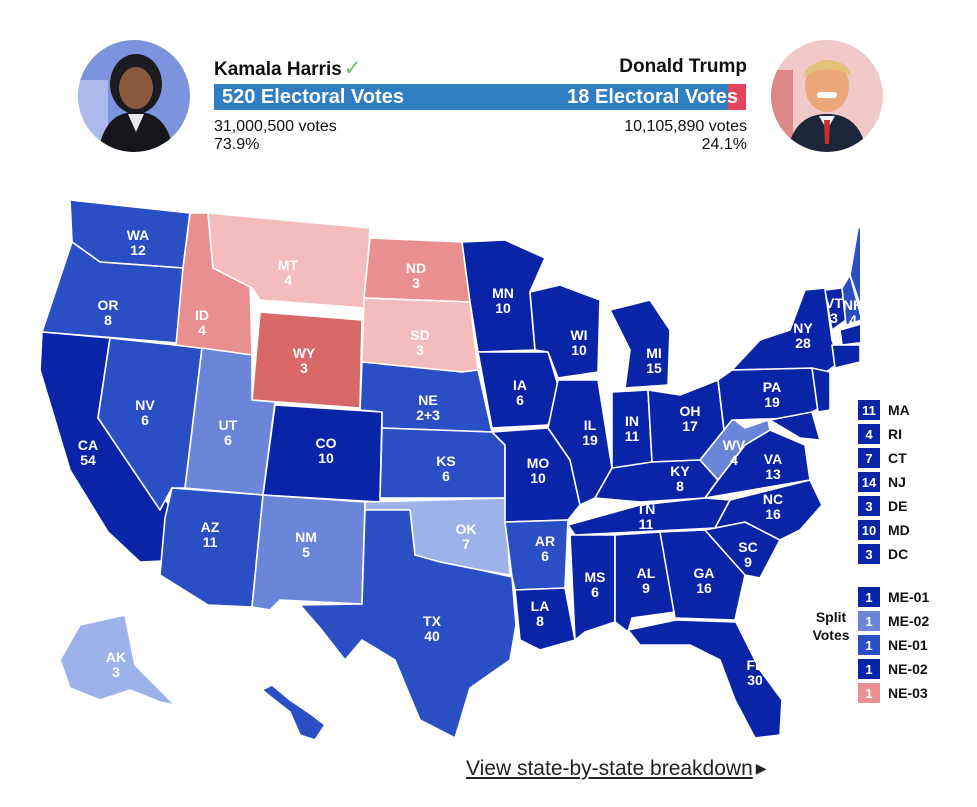 The height and width of the screenshot is (807, 977). I want to click on state-label-ca: CA, so click(88, 445).